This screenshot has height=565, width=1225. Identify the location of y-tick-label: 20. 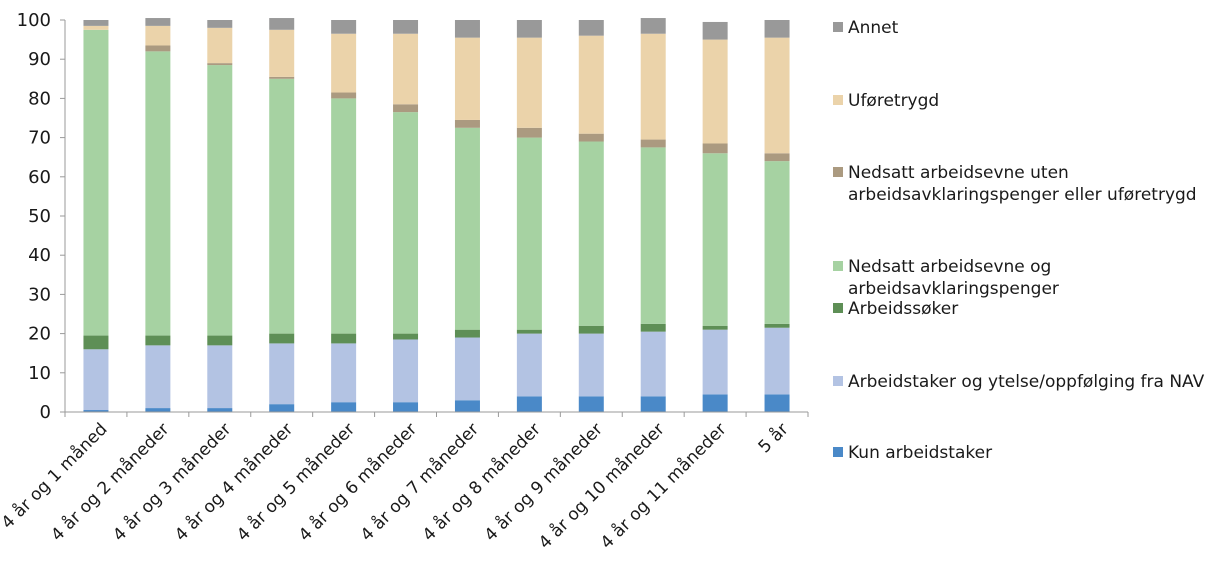
(39, 334).